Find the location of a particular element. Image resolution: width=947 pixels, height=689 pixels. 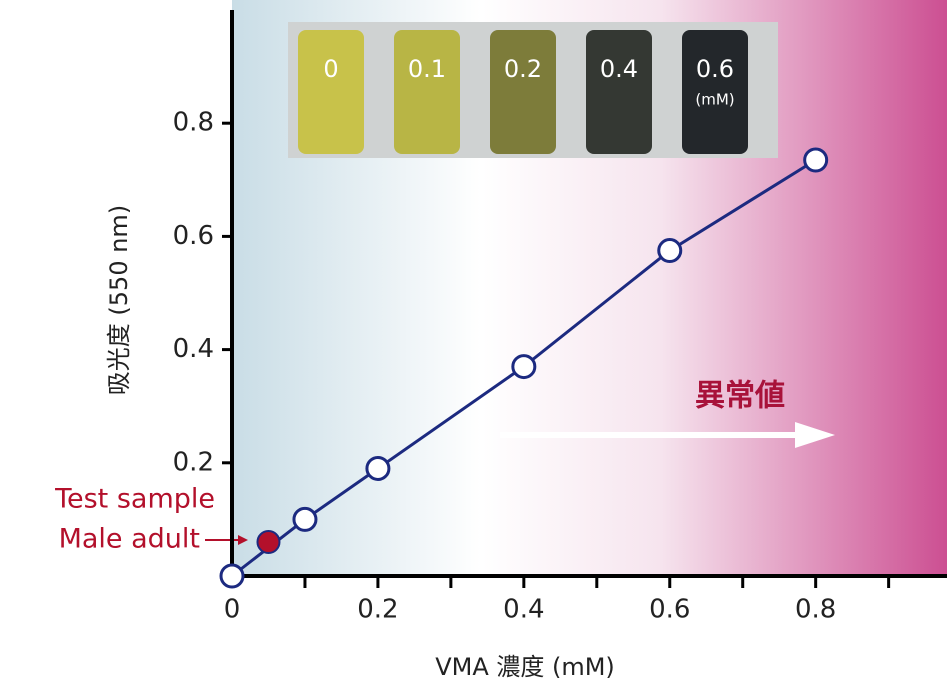

x-tick-label: 0.2 is located at coordinates (377, 610).